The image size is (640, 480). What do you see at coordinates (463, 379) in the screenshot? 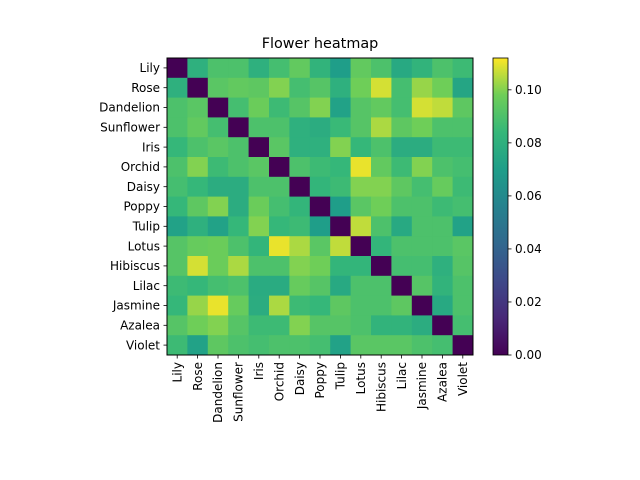
I see `x-tick-label: Violet` at bounding box center [463, 379].